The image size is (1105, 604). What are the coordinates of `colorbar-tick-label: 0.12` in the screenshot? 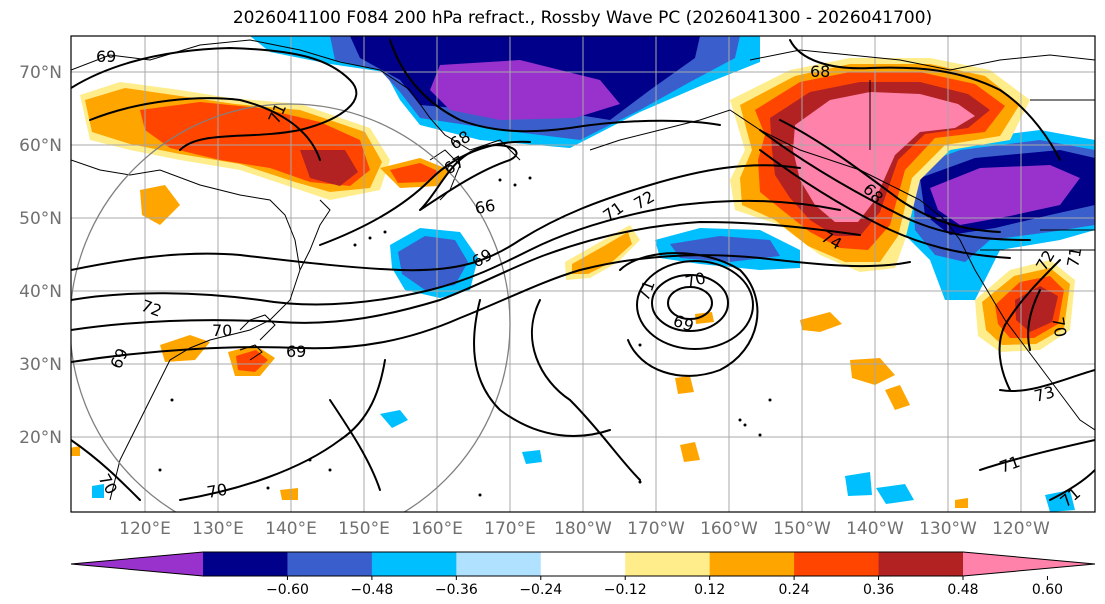 It's located at (709, 590).